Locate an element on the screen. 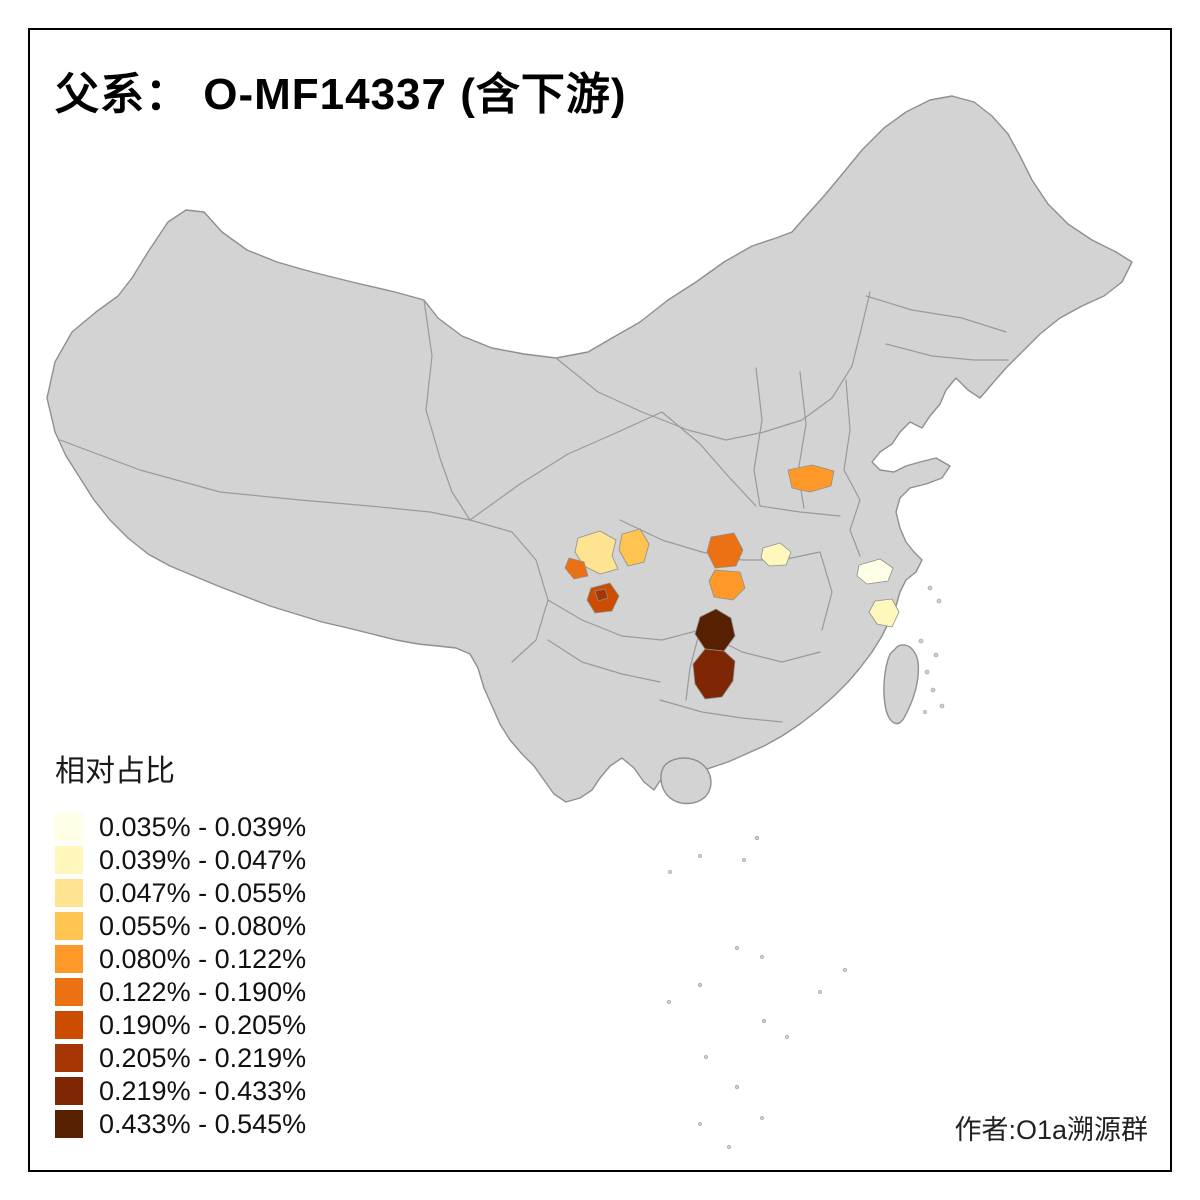 The image size is (1200, 1200). legend-label: 0.055% - 0.080% is located at coordinates (203, 925).